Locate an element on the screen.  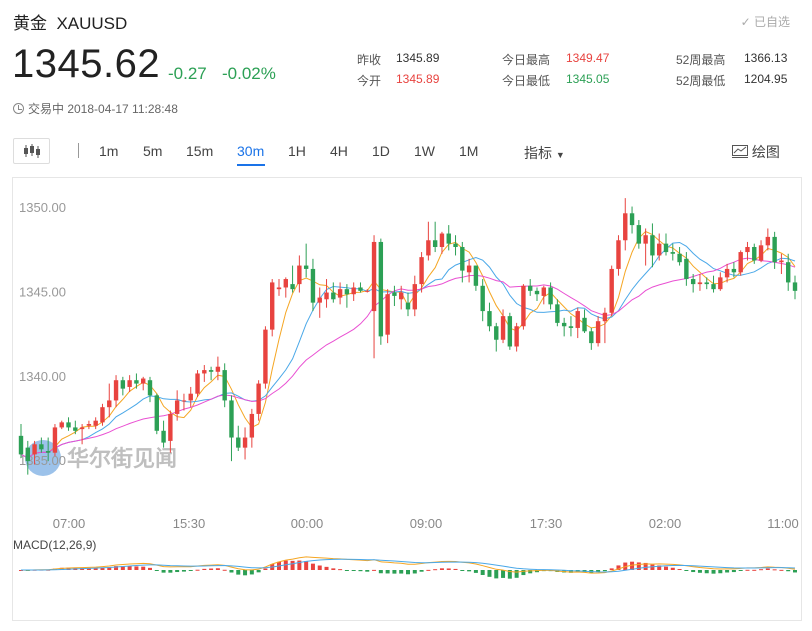
tab-15m: 15m is located at coordinates (200, 151).